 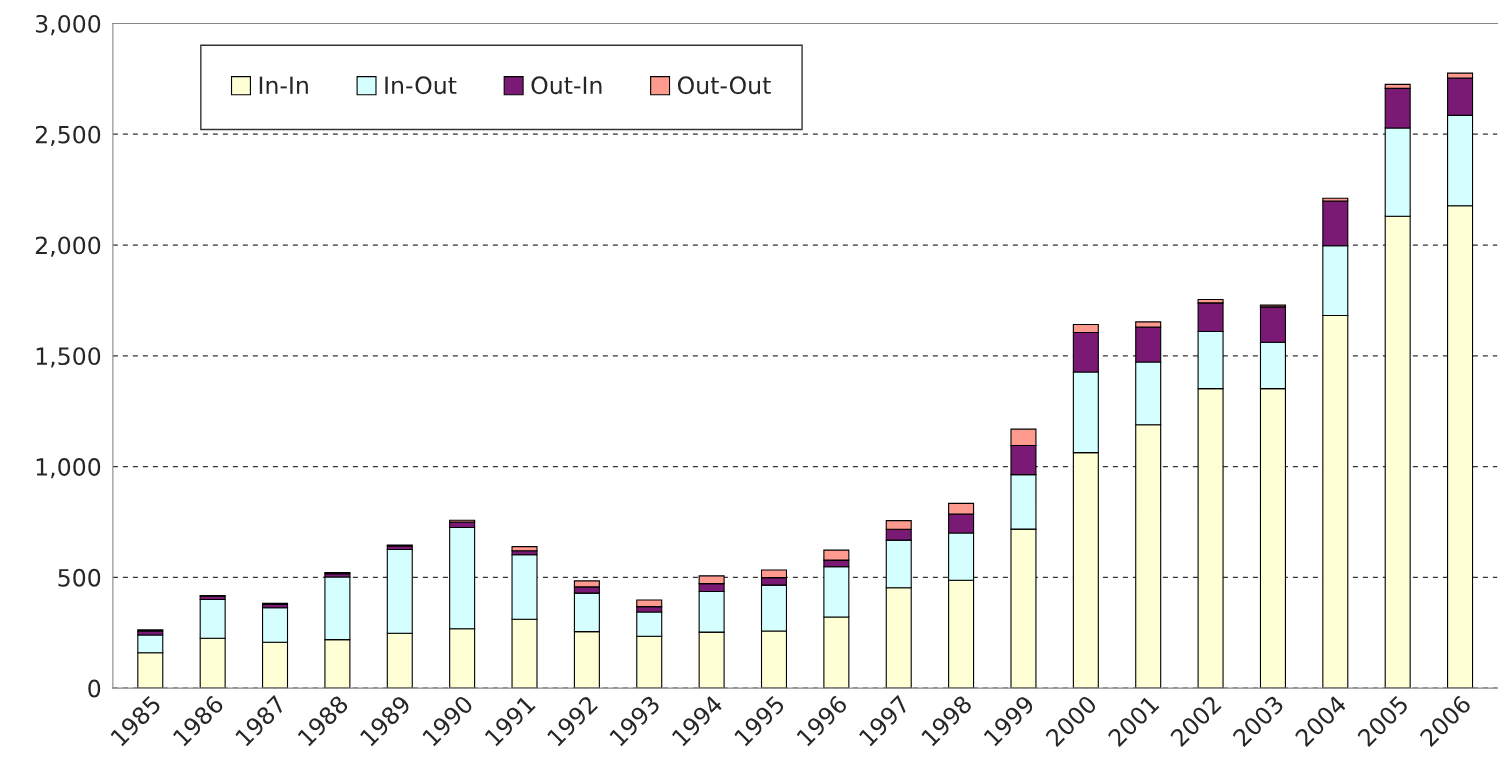 What do you see at coordinates (79, 577) in the screenshot?
I see `y-tick-label: 500` at bounding box center [79, 577].